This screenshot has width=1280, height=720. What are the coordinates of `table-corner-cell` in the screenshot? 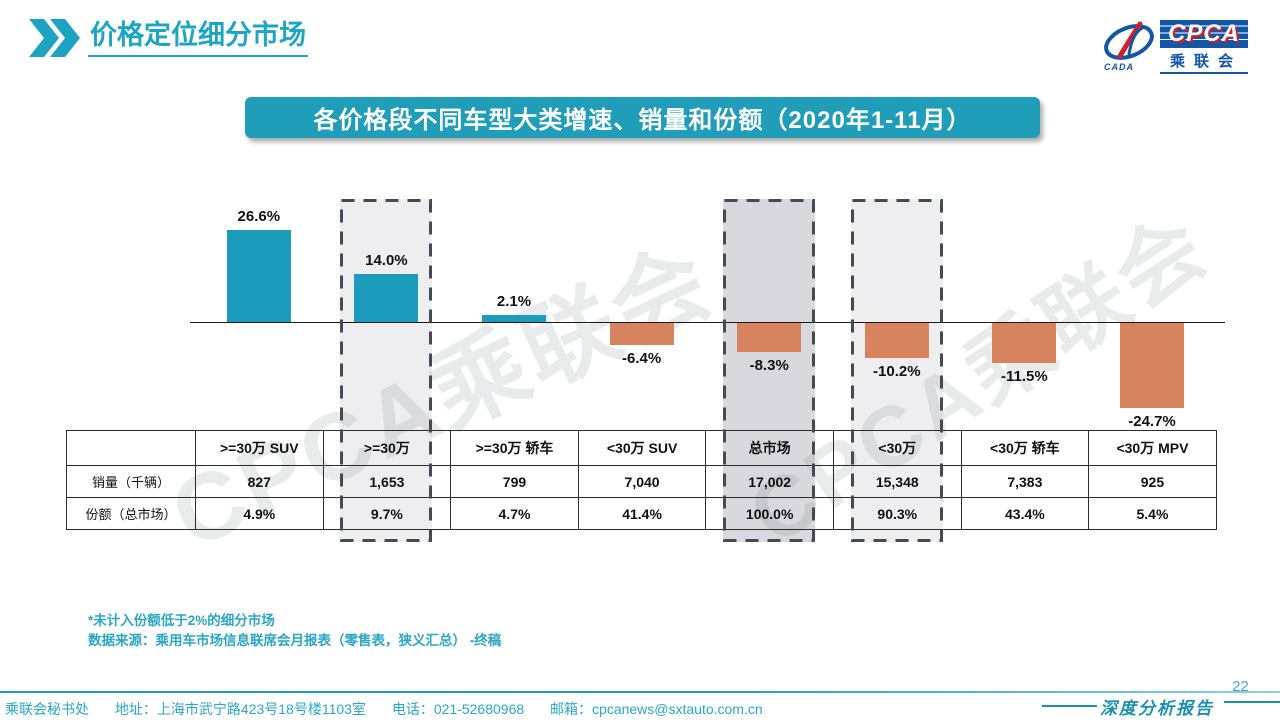 It's located at (131, 448).